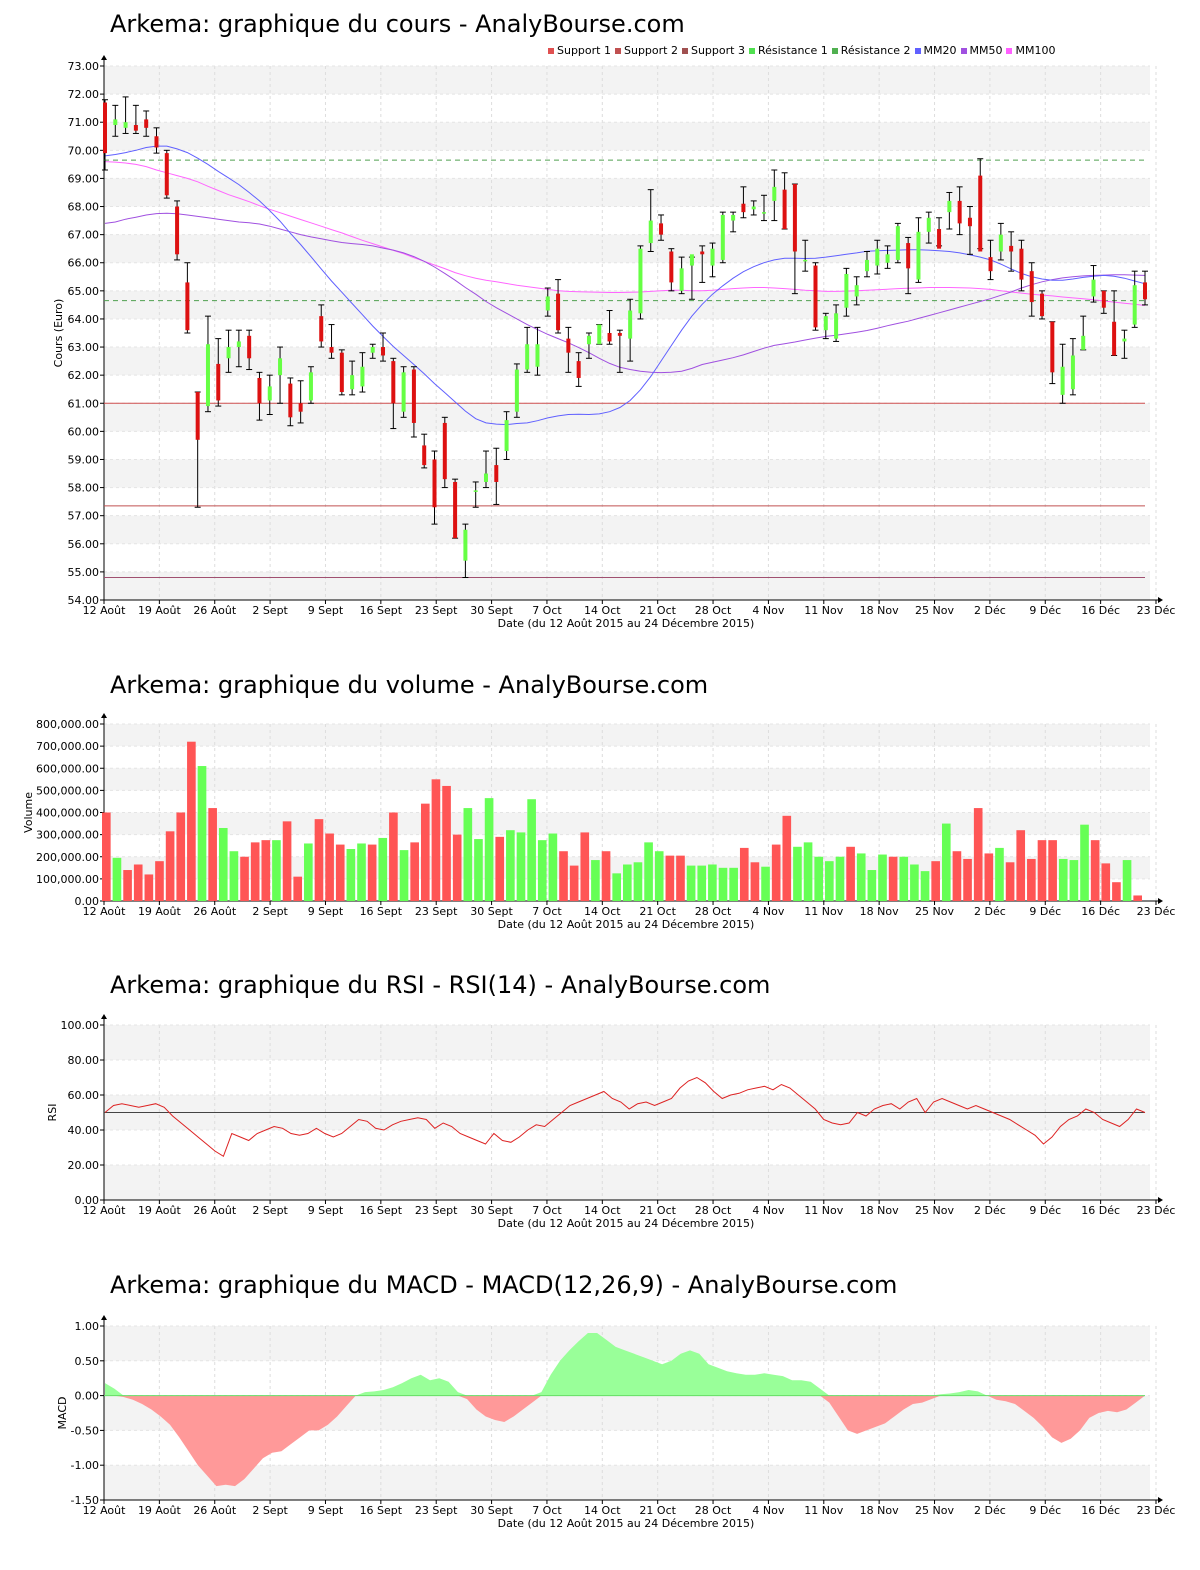 This screenshot has height=1570, width=1200. Describe the element at coordinates (981, 50) in the screenshot. I see `legend-item: MM50` at that location.